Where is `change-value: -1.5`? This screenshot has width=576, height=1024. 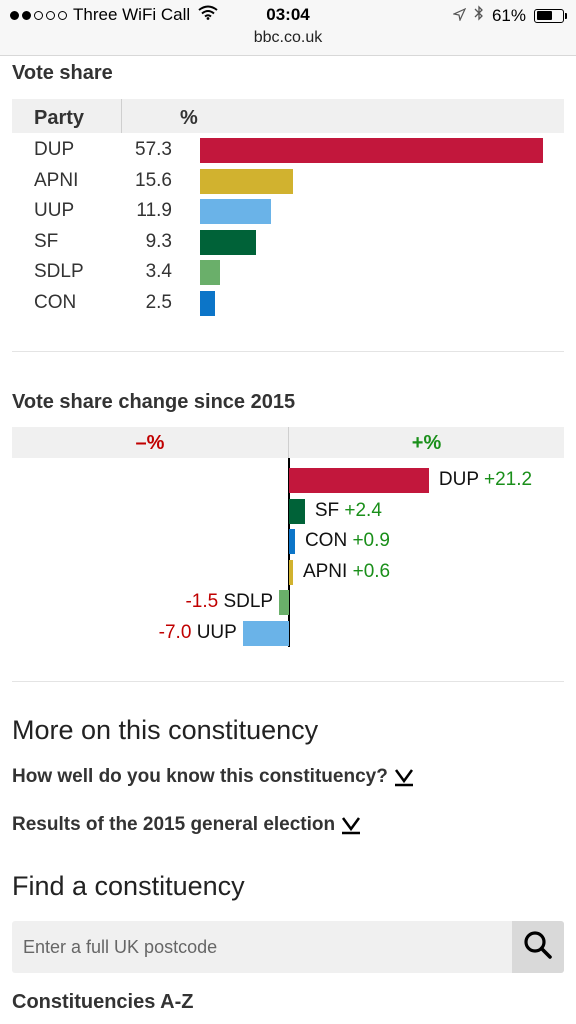 change-value: -1.5 is located at coordinates (202, 602).